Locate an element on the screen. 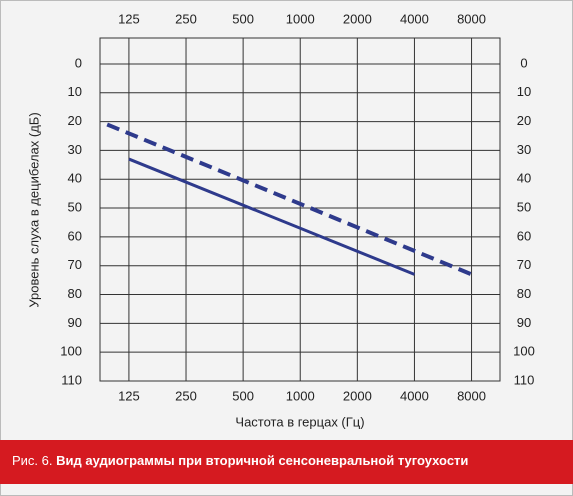  caption-bar is located at coordinates (286, 462).